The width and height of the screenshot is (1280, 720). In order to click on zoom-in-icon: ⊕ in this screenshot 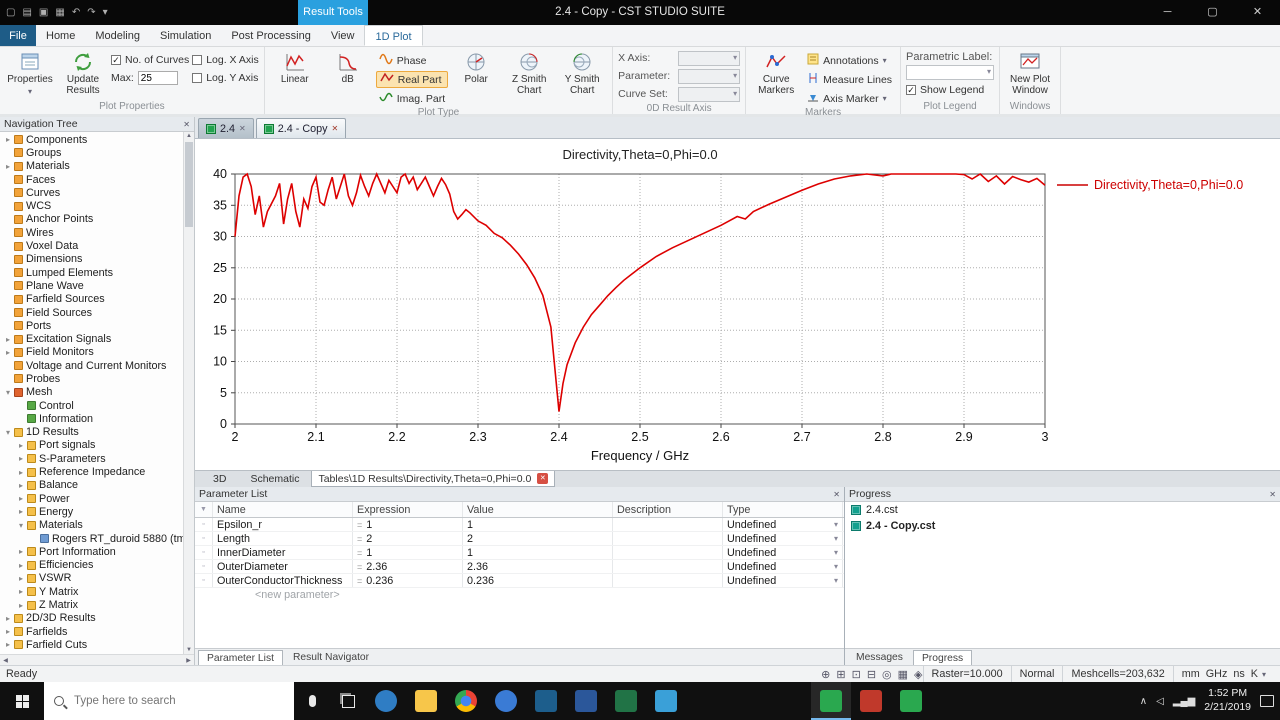, I will do `click(826, 674)`.